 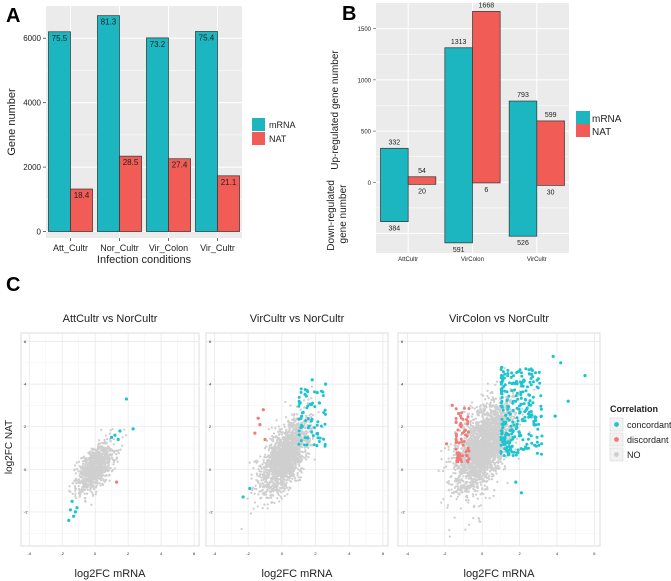 What do you see at coordinates (523, 243) in the screenshot?
I see `chart-b-label-down: 526` at bounding box center [523, 243].